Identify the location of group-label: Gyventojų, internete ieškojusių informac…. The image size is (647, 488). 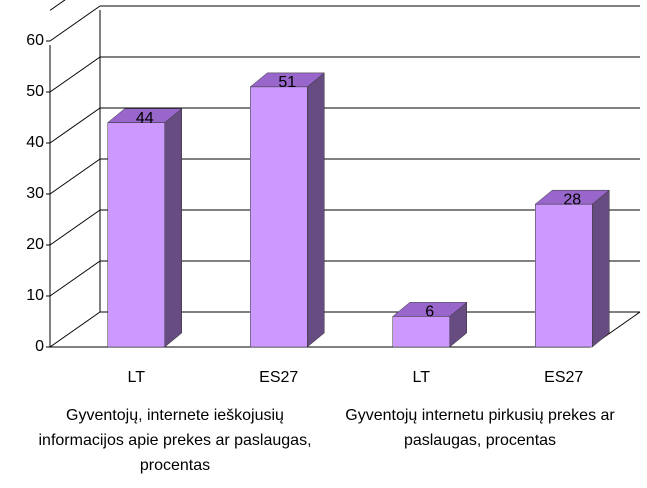
(175, 440).